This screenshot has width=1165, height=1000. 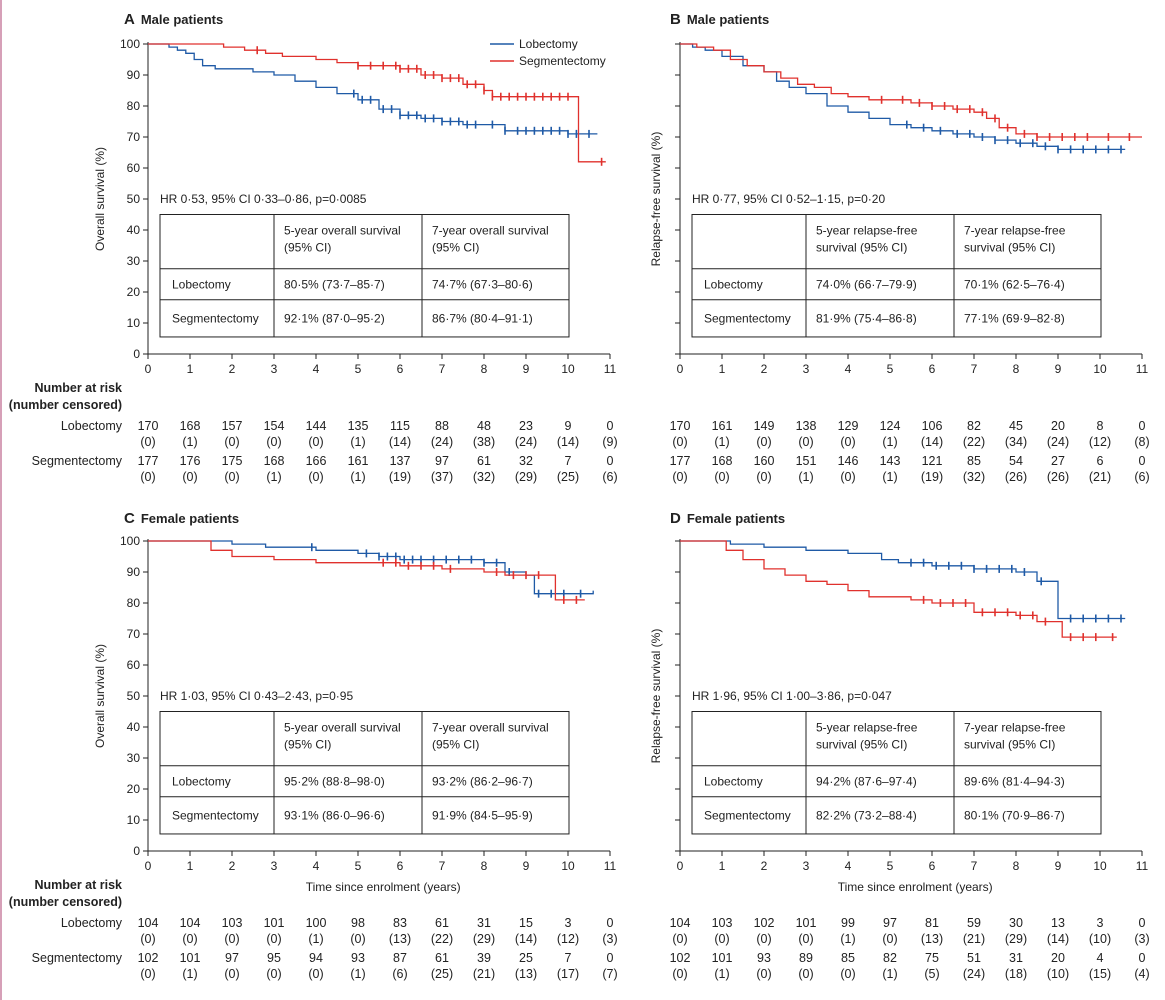 What do you see at coordinates (263, 199) in the screenshot?
I see `hazard-ratio-text: HR 0·53, 95% CI 0·33–0·86, p=0·0085` at bounding box center [263, 199].